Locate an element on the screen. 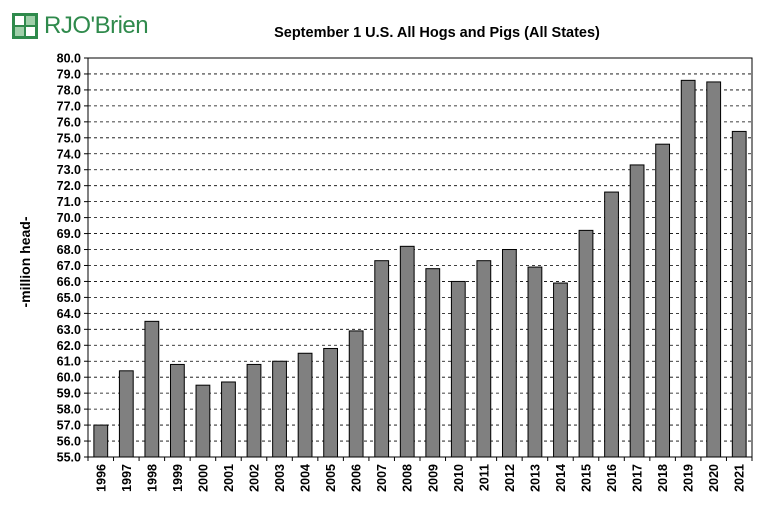  x-tick-label: 1998 is located at coordinates (152, 478).